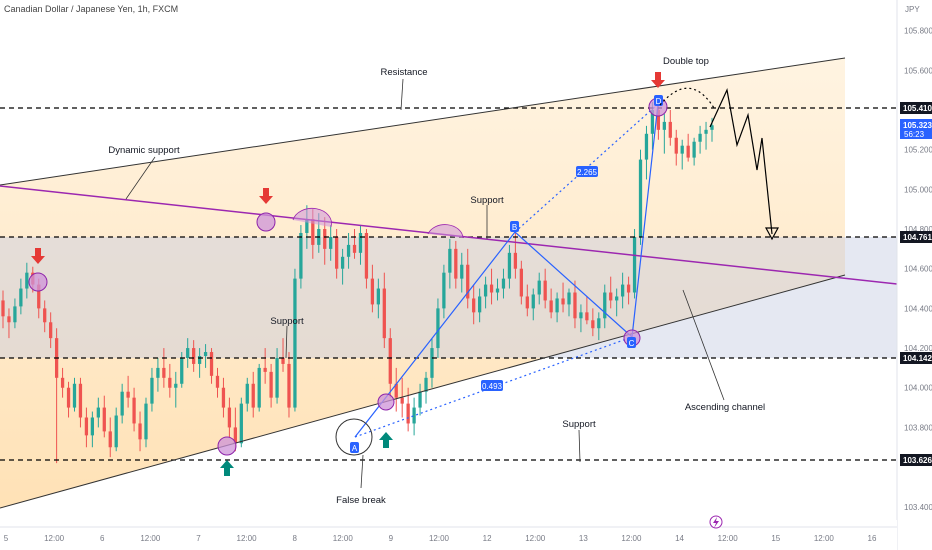 The image size is (932, 550). What do you see at coordinates (306, 454) in the screenshot?
I see `green-arrows` at bounding box center [306, 454].